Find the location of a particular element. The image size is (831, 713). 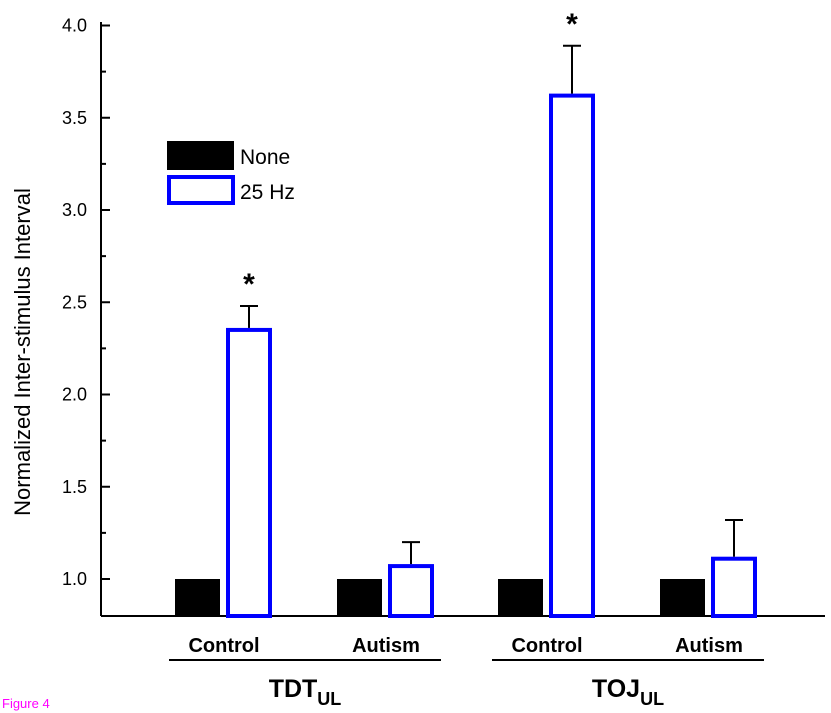

y-tick-label: 1.0 is located at coordinates (74, 579).